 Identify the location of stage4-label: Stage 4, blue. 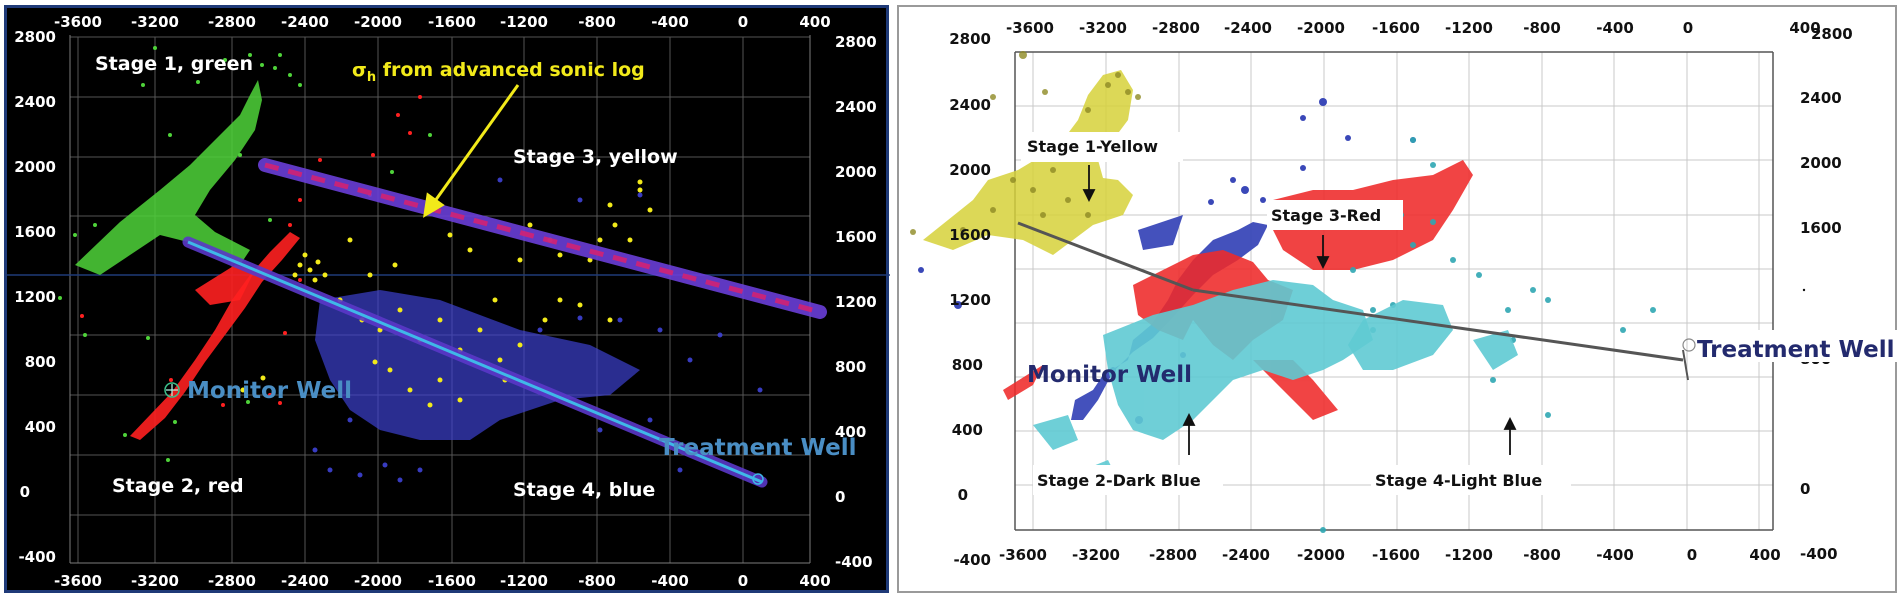
(584, 490).